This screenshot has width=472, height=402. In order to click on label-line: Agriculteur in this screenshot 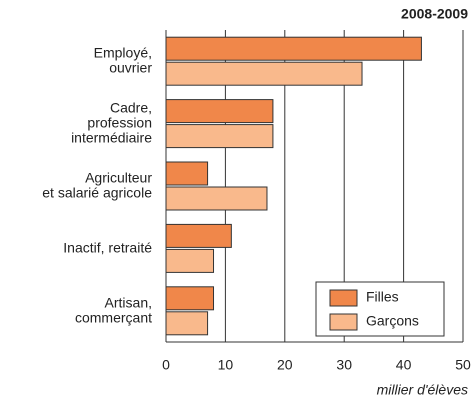, I will do `click(118, 177)`.